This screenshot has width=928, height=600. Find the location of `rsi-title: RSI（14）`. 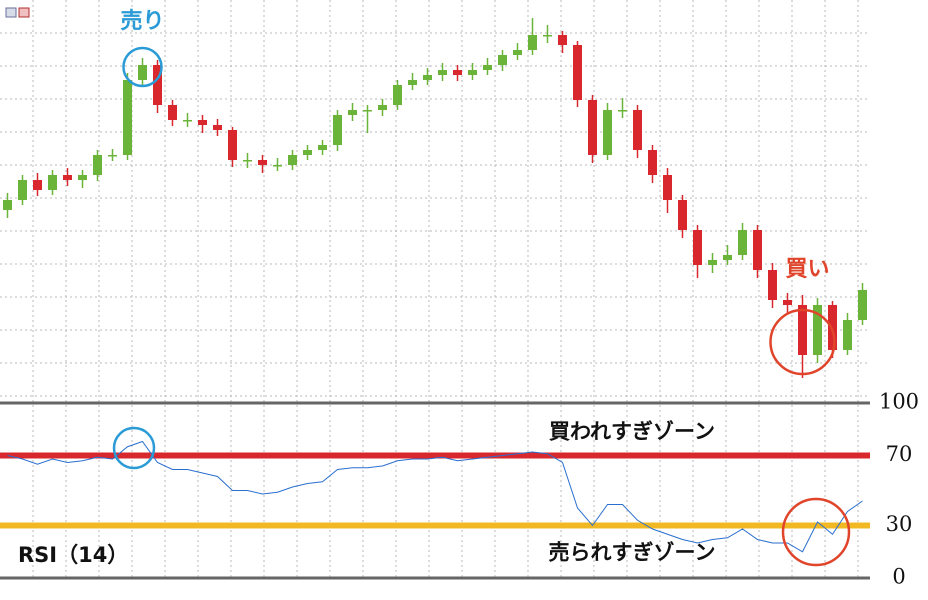

rsi-title: RSI（14） is located at coordinates (73, 555).